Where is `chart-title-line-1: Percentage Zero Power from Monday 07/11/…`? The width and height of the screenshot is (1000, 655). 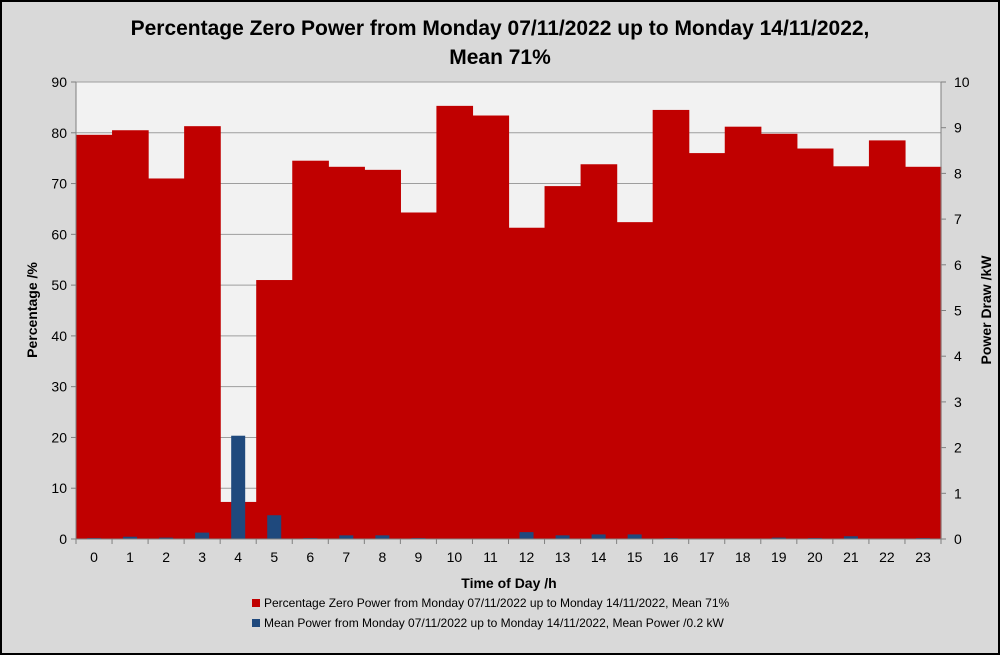
chart-title-line-1: Percentage Zero Power from Monday 07/11/… is located at coordinates (500, 28).